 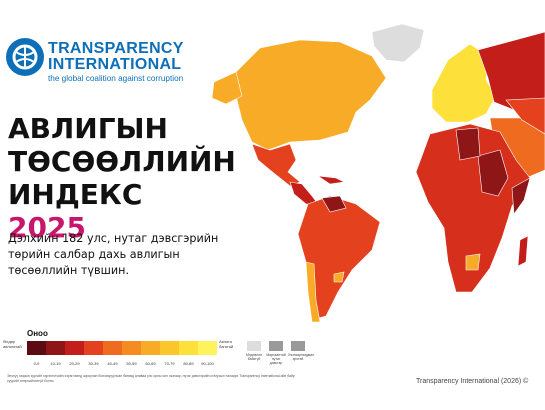 I want to click on legend-restricted: Хязгаарлагдмал эрхтэй, so click(x=301, y=351).